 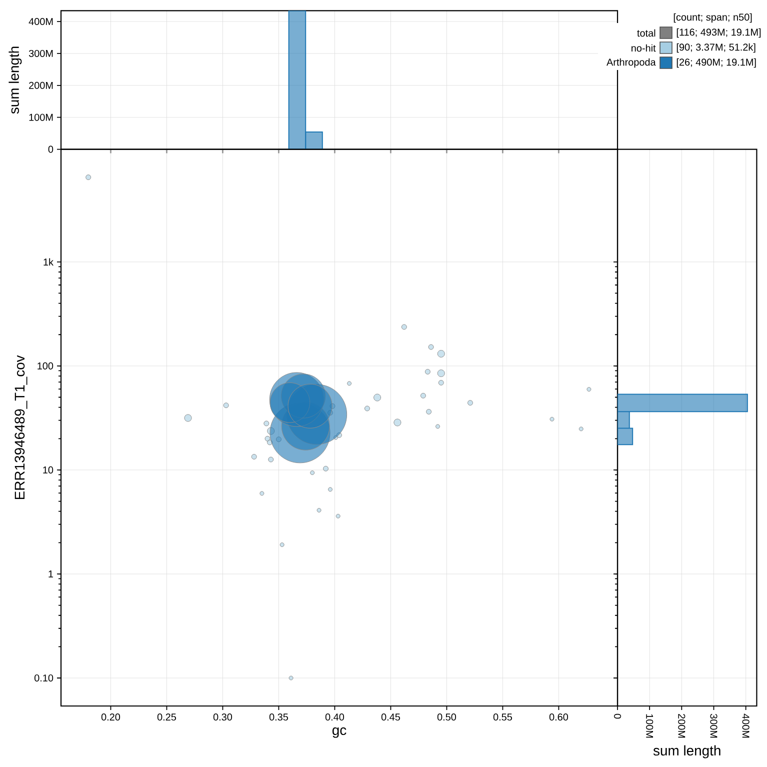 What do you see at coordinates (618, 716) in the screenshot?
I see `x-tick-label: 0` at bounding box center [618, 716].